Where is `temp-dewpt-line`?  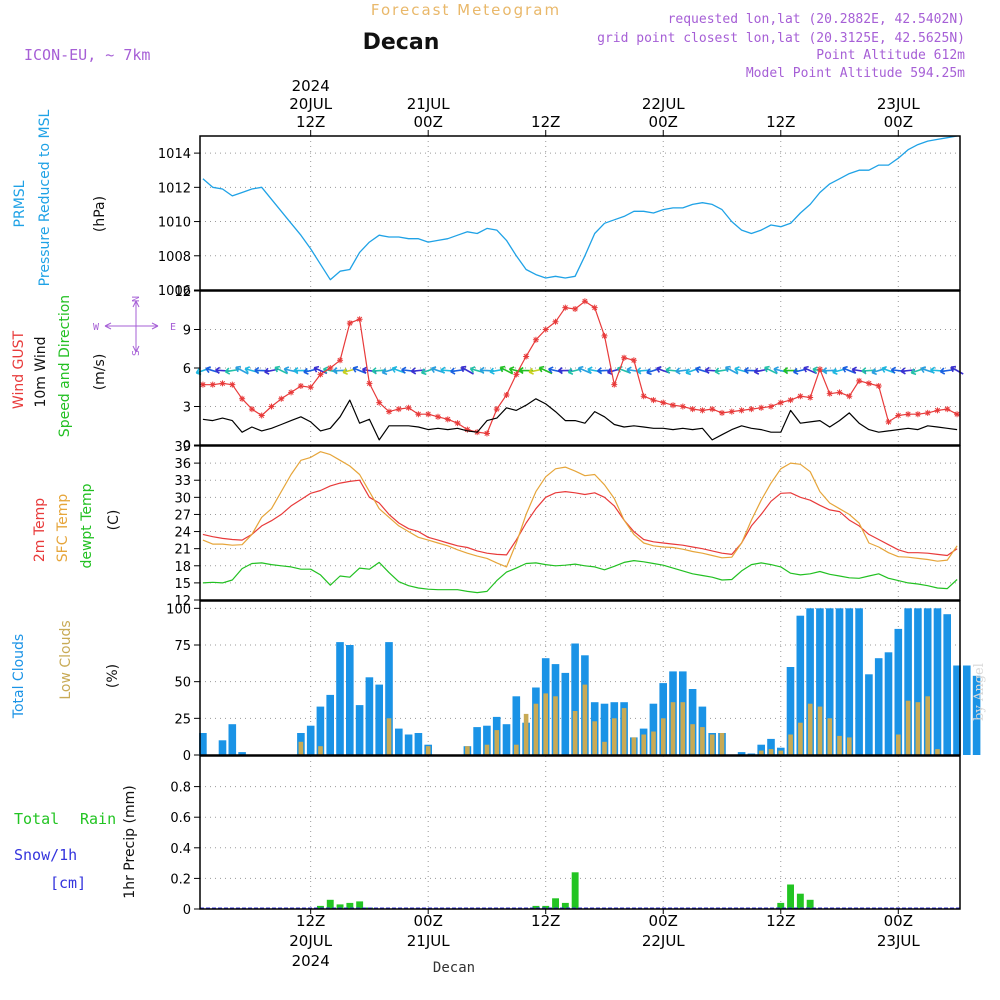
temp-dewpt-line is located at coordinates (580, 576).